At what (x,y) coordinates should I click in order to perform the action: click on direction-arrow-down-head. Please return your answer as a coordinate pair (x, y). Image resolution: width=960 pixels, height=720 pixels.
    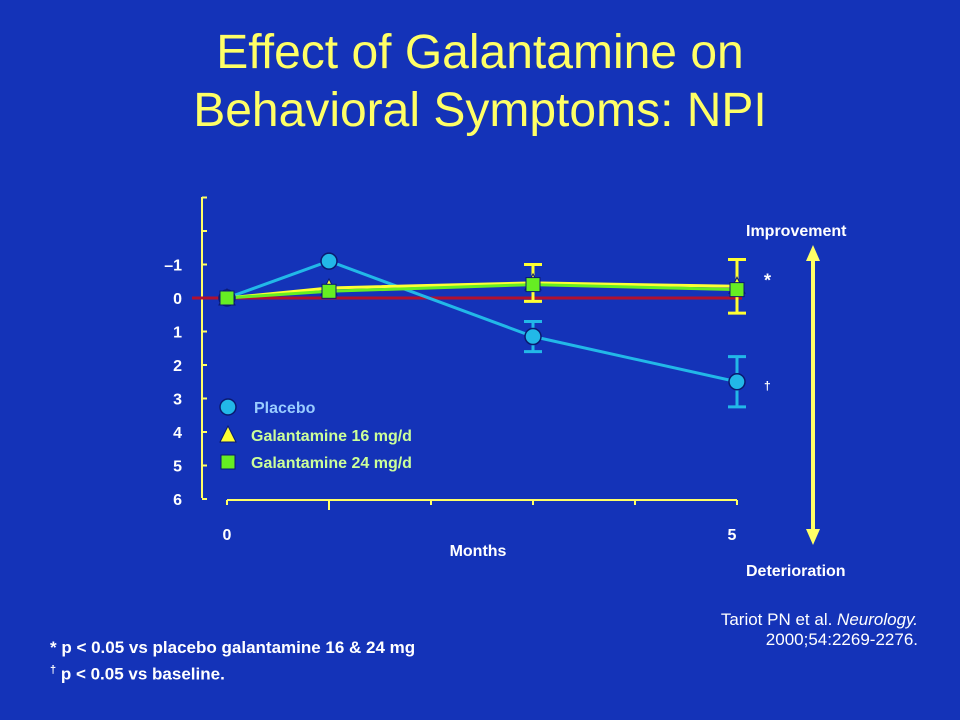
    Looking at the image, I should click on (813, 537).